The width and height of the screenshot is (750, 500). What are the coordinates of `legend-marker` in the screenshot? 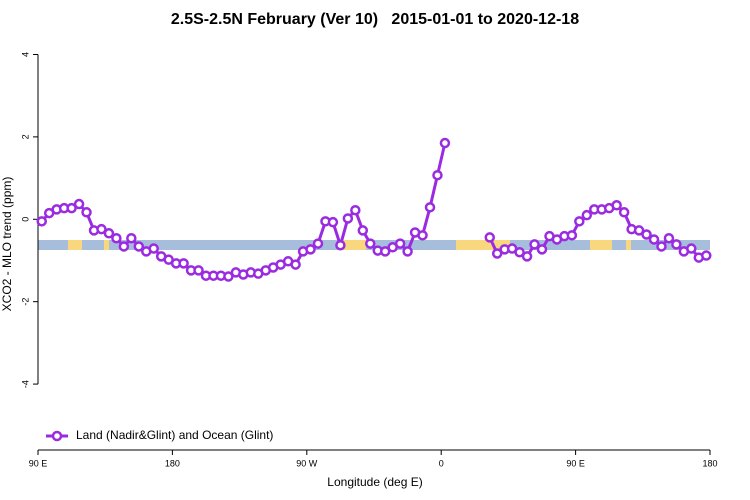 It's located at (57, 436).